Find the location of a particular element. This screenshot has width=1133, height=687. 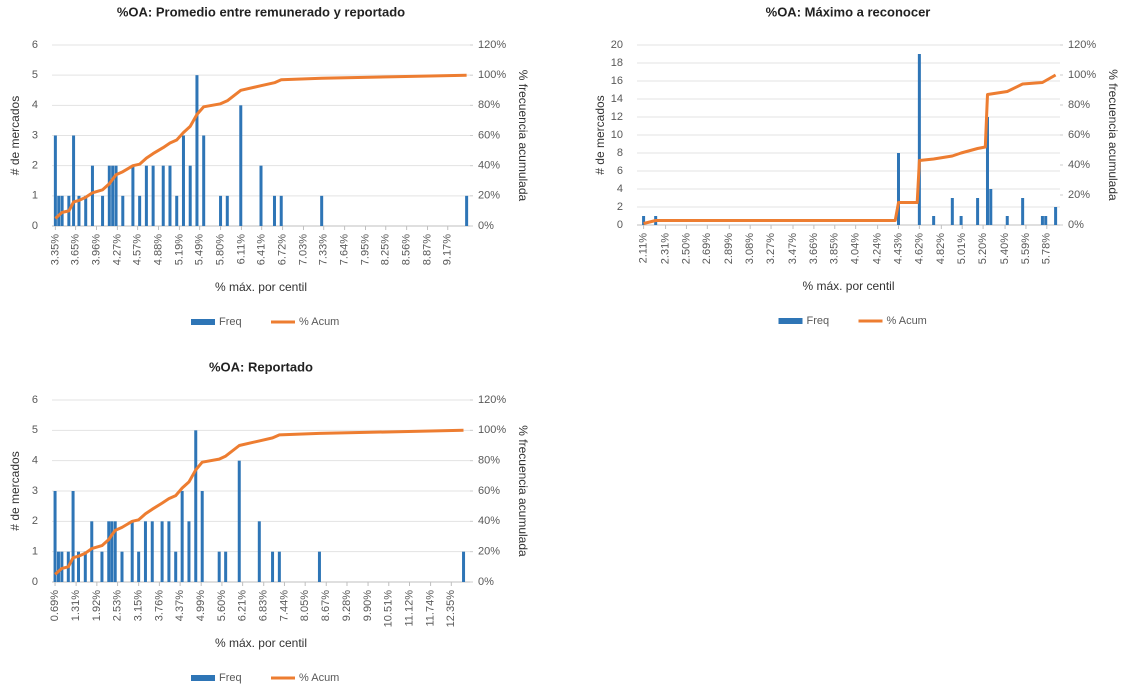

x-tick-label: 2.89% is located at coordinates (729, 248).